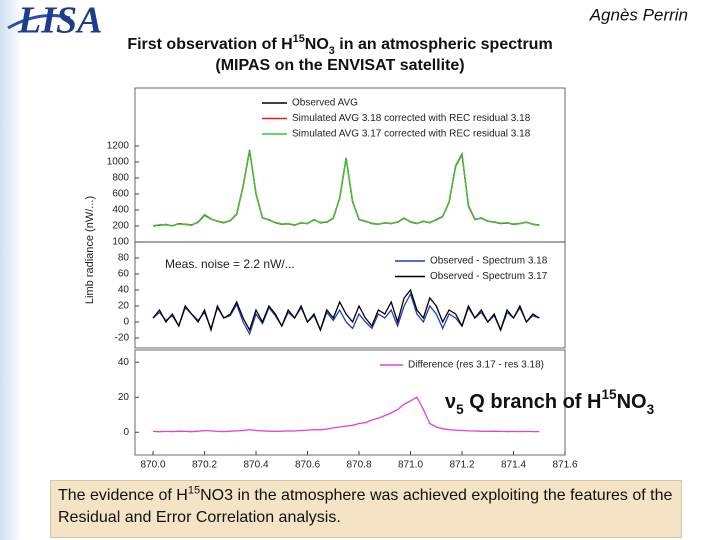 This screenshot has height=540, width=720. I want to click on text-run: 5, so click(460, 409).